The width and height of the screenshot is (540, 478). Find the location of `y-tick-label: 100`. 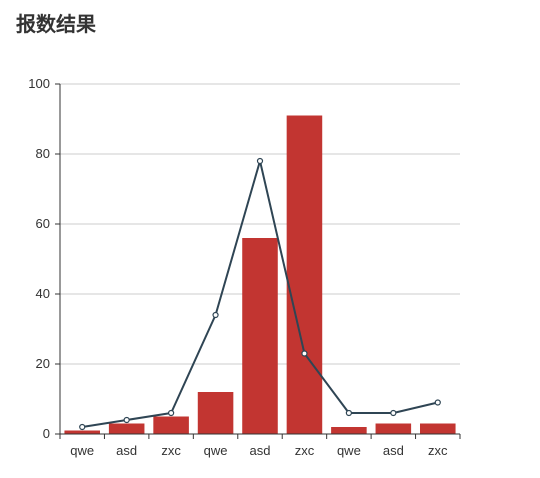

y-tick-label: 100 is located at coordinates (39, 83).